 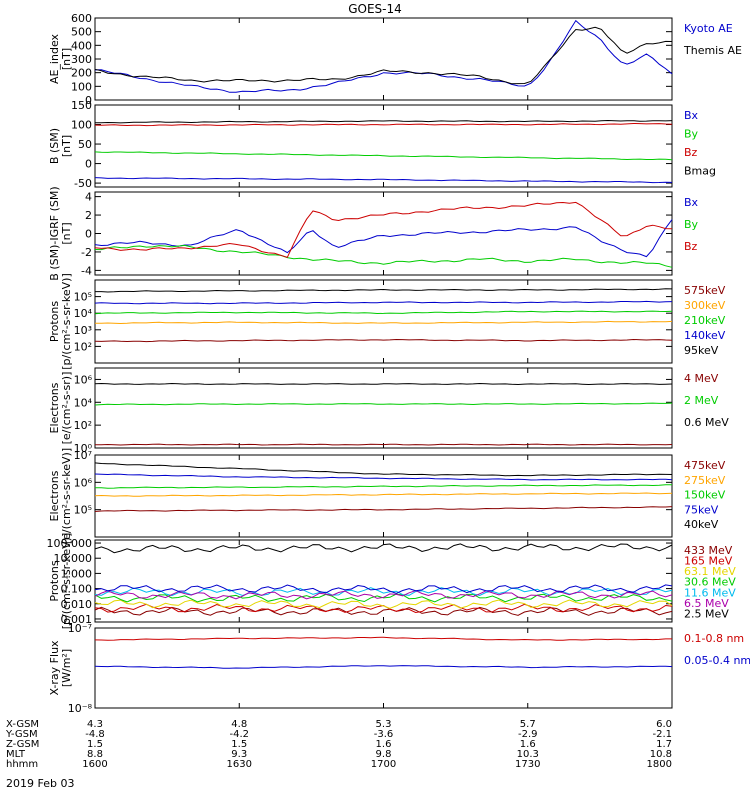 What do you see at coordinates (81, 105) in the screenshot?
I see `y-tick-label: 150` at bounding box center [81, 105].